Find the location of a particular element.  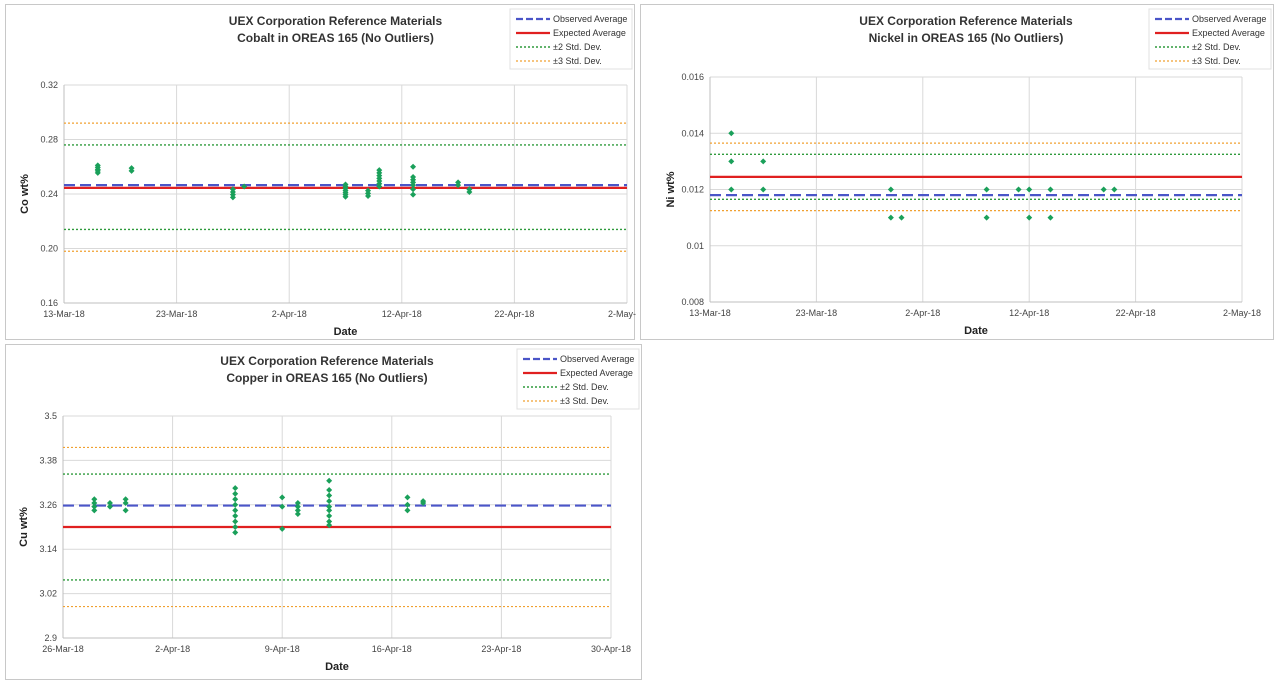

x-tick-label: 2-May-18 is located at coordinates (1242, 313).